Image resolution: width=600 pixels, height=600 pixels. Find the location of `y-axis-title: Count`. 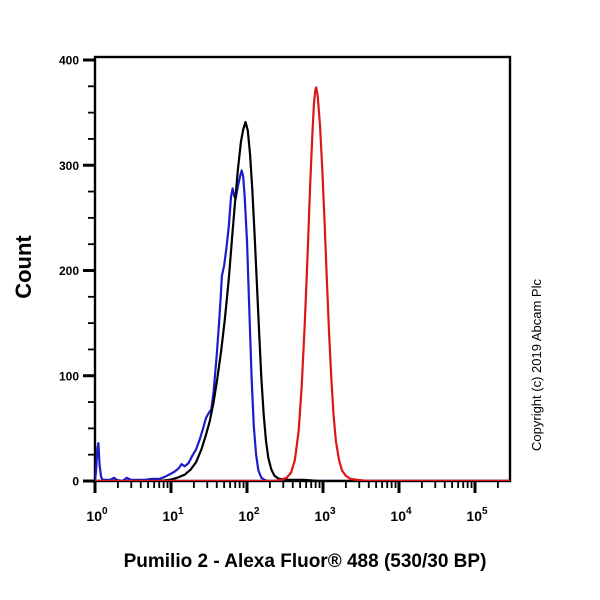

y-axis-title: Count is located at coordinates (23, 267).